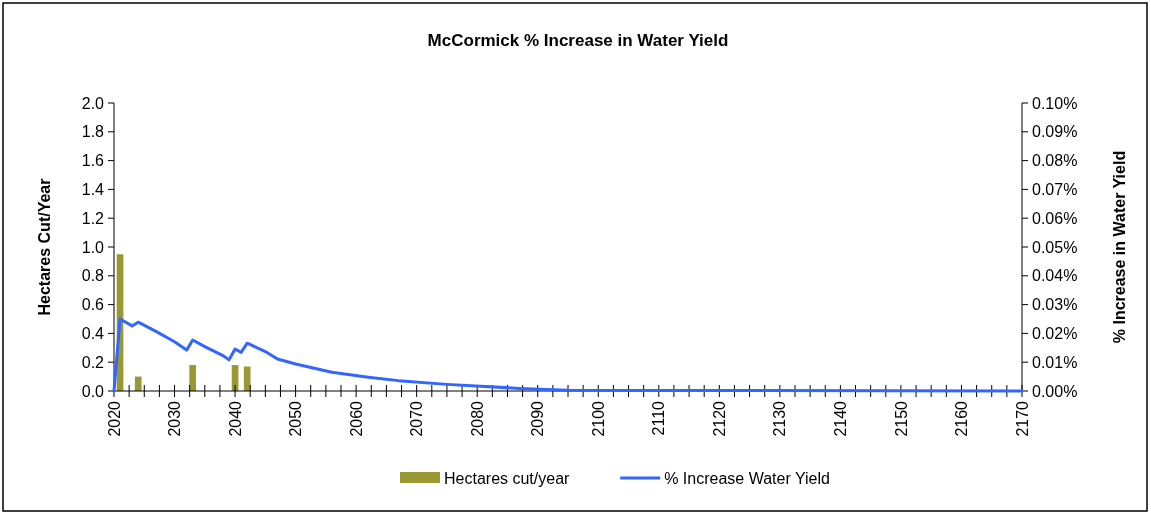 The height and width of the screenshot is (515, 1151). I want to click on y2-tick-label: 0.02%, so click(1055, 333).